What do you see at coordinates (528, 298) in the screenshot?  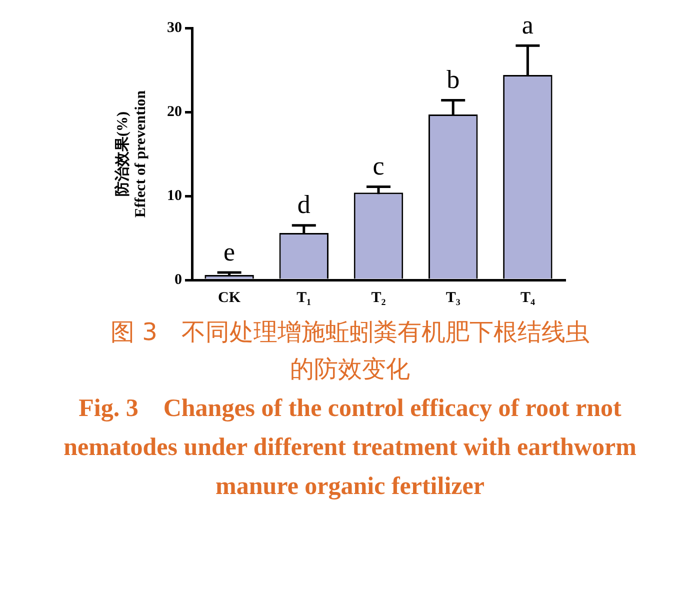 I see `x-tick-label: T₄` at bounding box center [528, 298].